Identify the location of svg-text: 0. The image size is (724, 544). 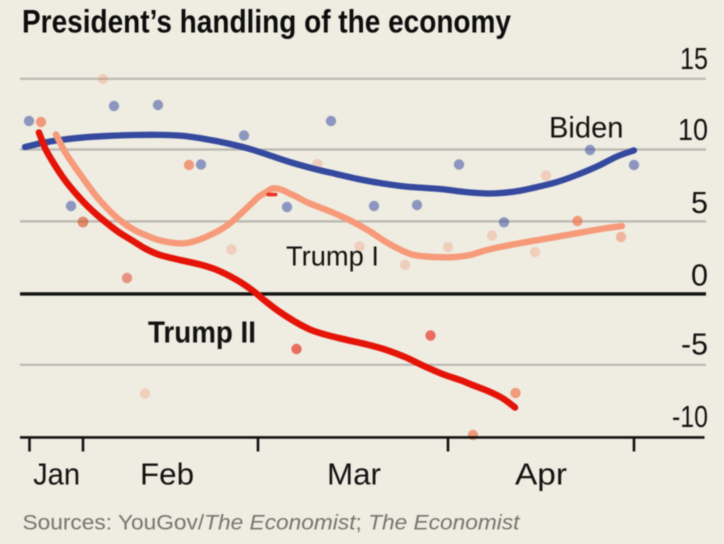
(699, 275).